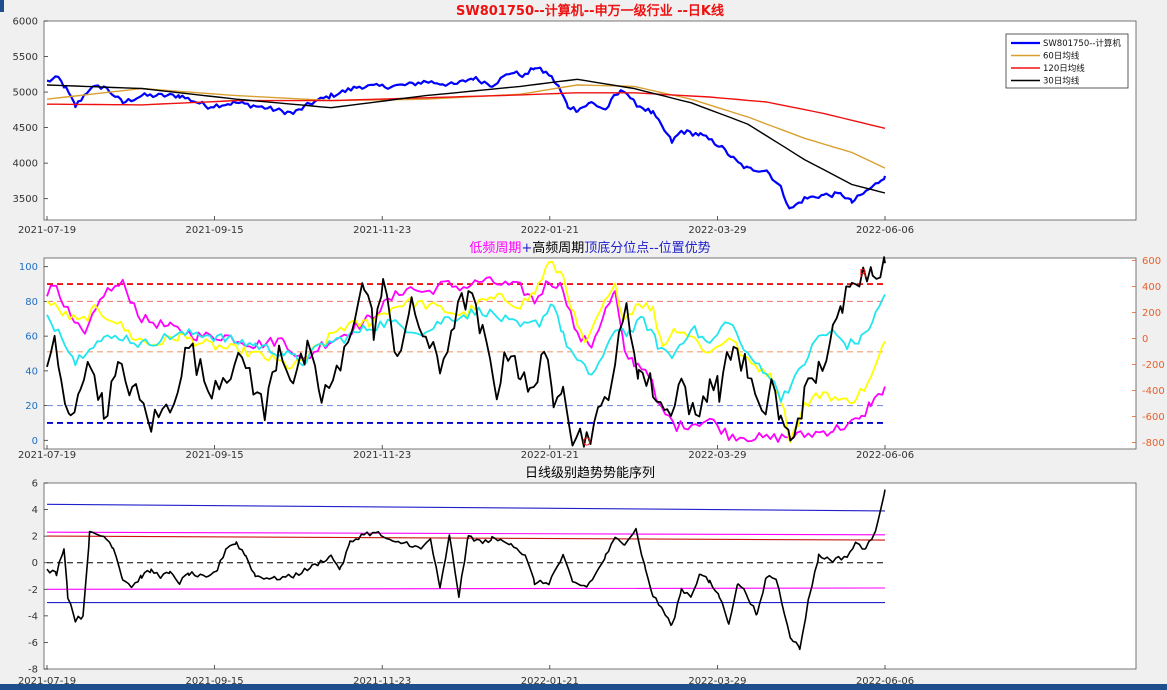 This screenshot has width=1167, height=690. What do you see at coordinates (35, 510) in the screenshot?
I see `y-tick-label: 4` at bounding box center [35, 510].